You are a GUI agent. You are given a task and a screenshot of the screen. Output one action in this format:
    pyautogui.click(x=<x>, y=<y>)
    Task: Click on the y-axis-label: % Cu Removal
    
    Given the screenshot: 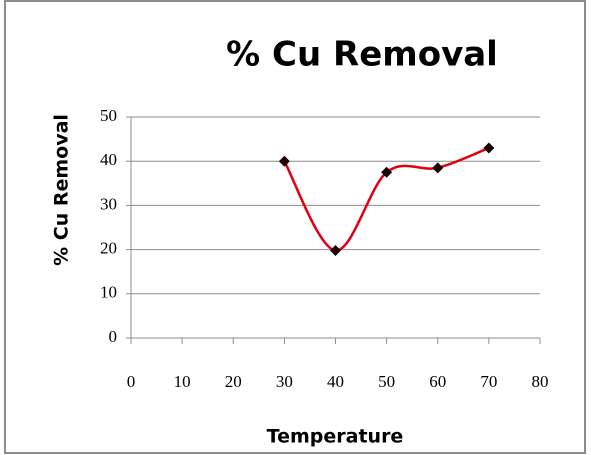 What is the action you would take?
    pyautogui.click(x=62, y=190)
    